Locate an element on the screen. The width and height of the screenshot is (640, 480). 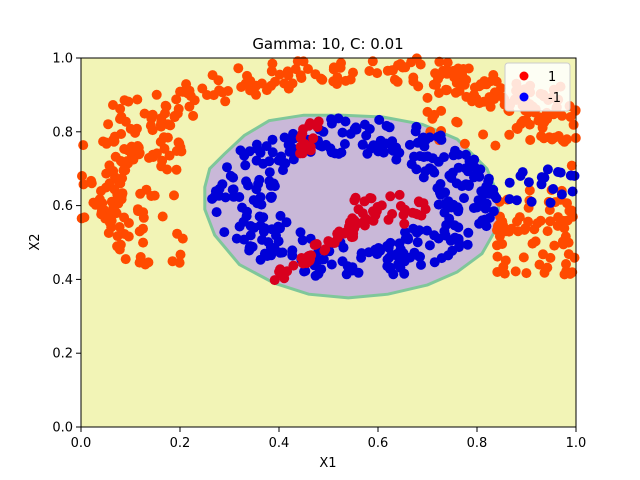
legend-marker-neg1 is located at coordinates (524, 97).